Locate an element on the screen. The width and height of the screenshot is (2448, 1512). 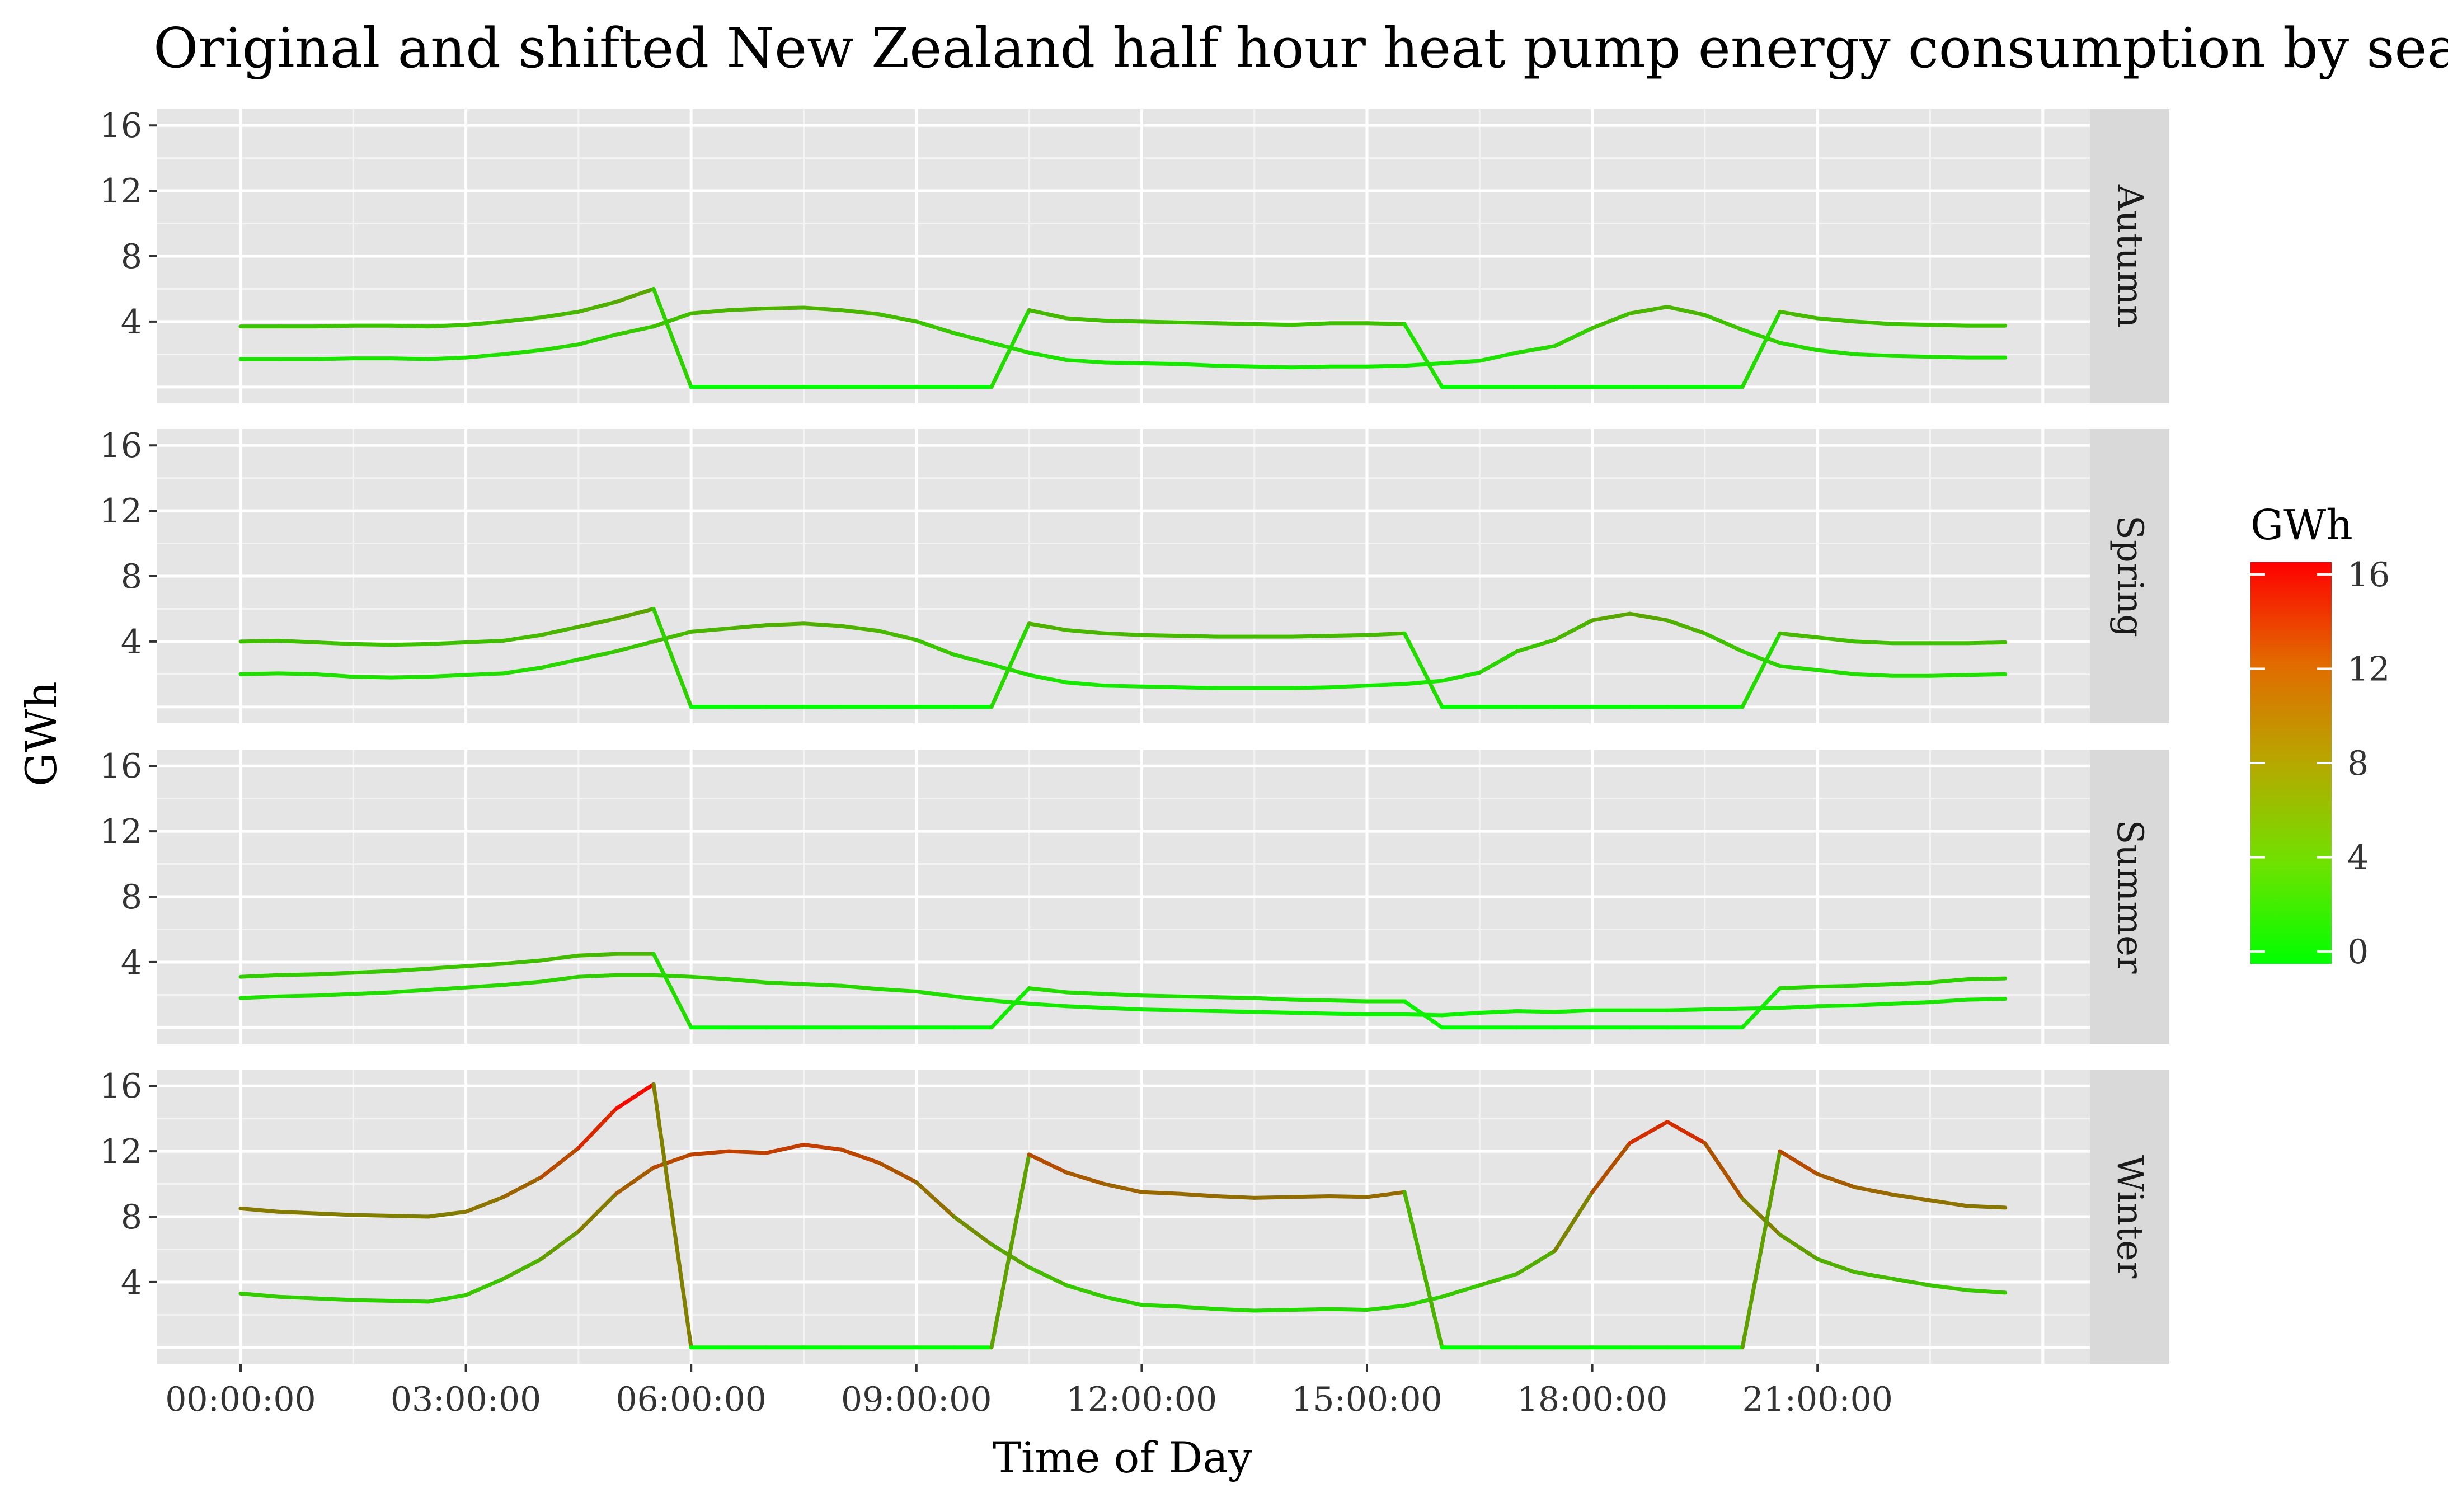
x-tick-label: 15:00:00 is located at coordinates (1366, 1400).